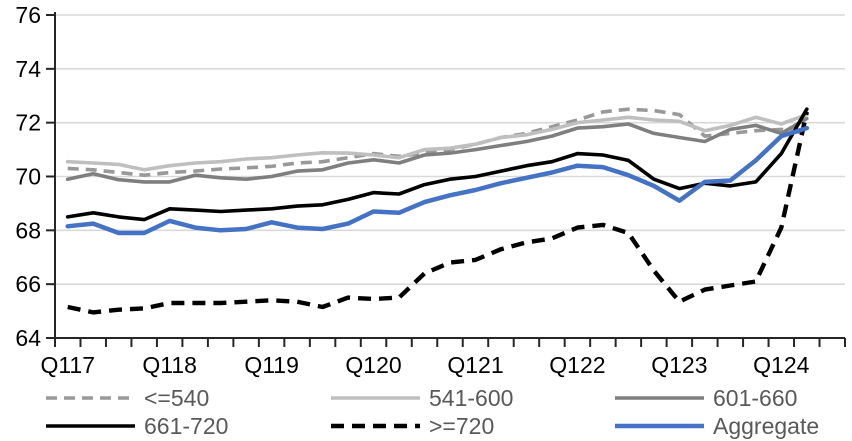 The width and height of the screenshot is (852, 441). What do you see at coordinates (28, 69) in the screenshot?
I see `y-axis-label: 74` at bounding box center [28, 69].